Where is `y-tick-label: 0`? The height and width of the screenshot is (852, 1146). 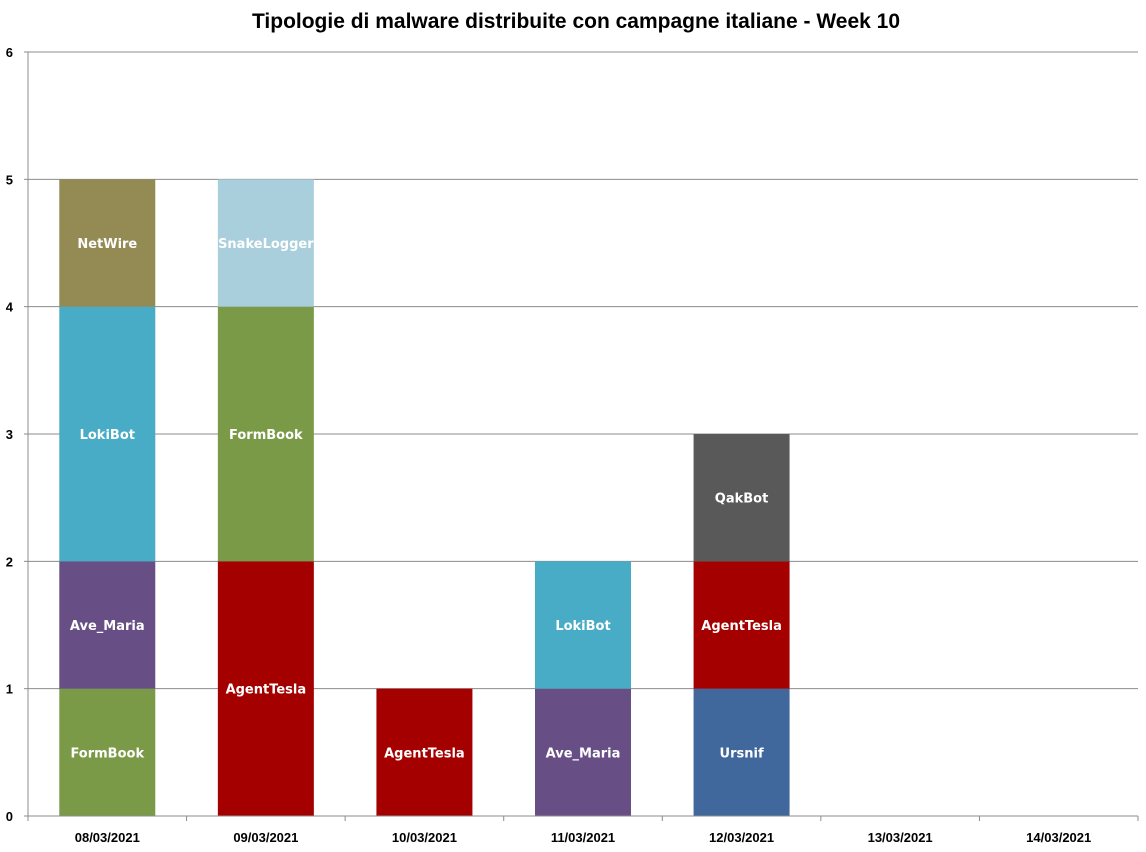 y-tick-label: 0 is located at coordinates (9, 816).